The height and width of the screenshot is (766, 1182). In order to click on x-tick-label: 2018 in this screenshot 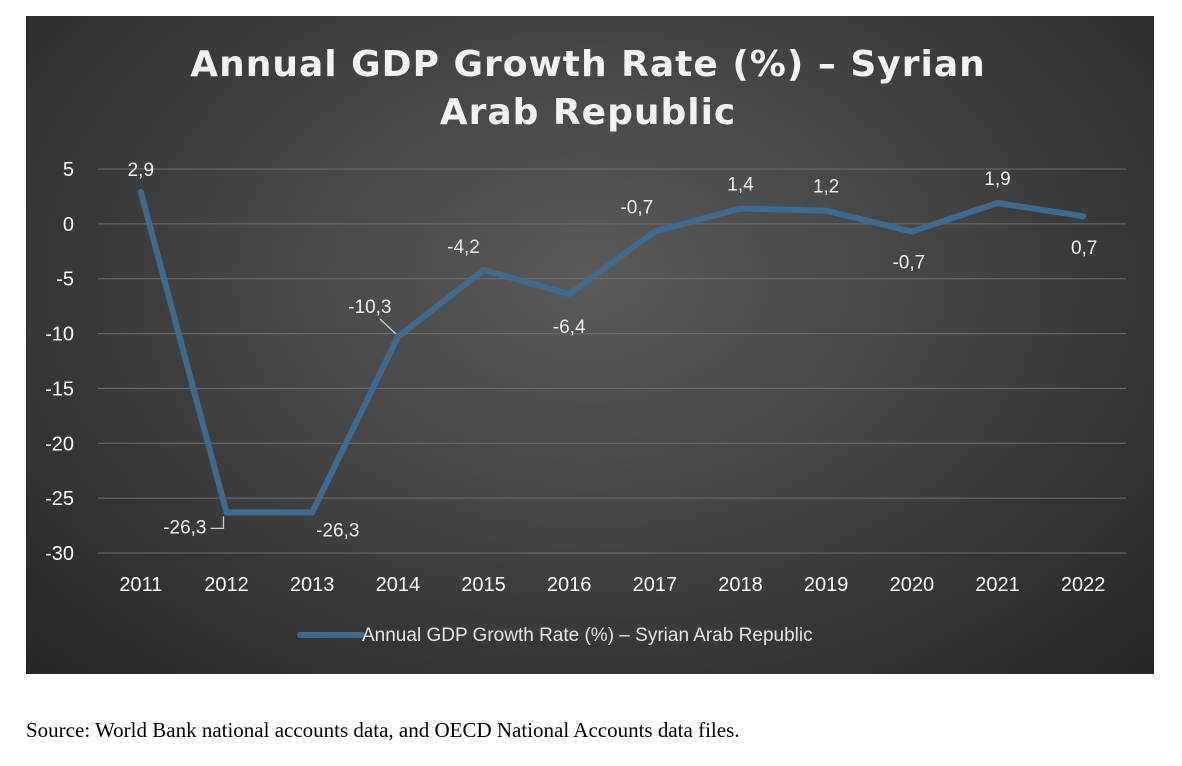, I will do `click(740, 585)`.